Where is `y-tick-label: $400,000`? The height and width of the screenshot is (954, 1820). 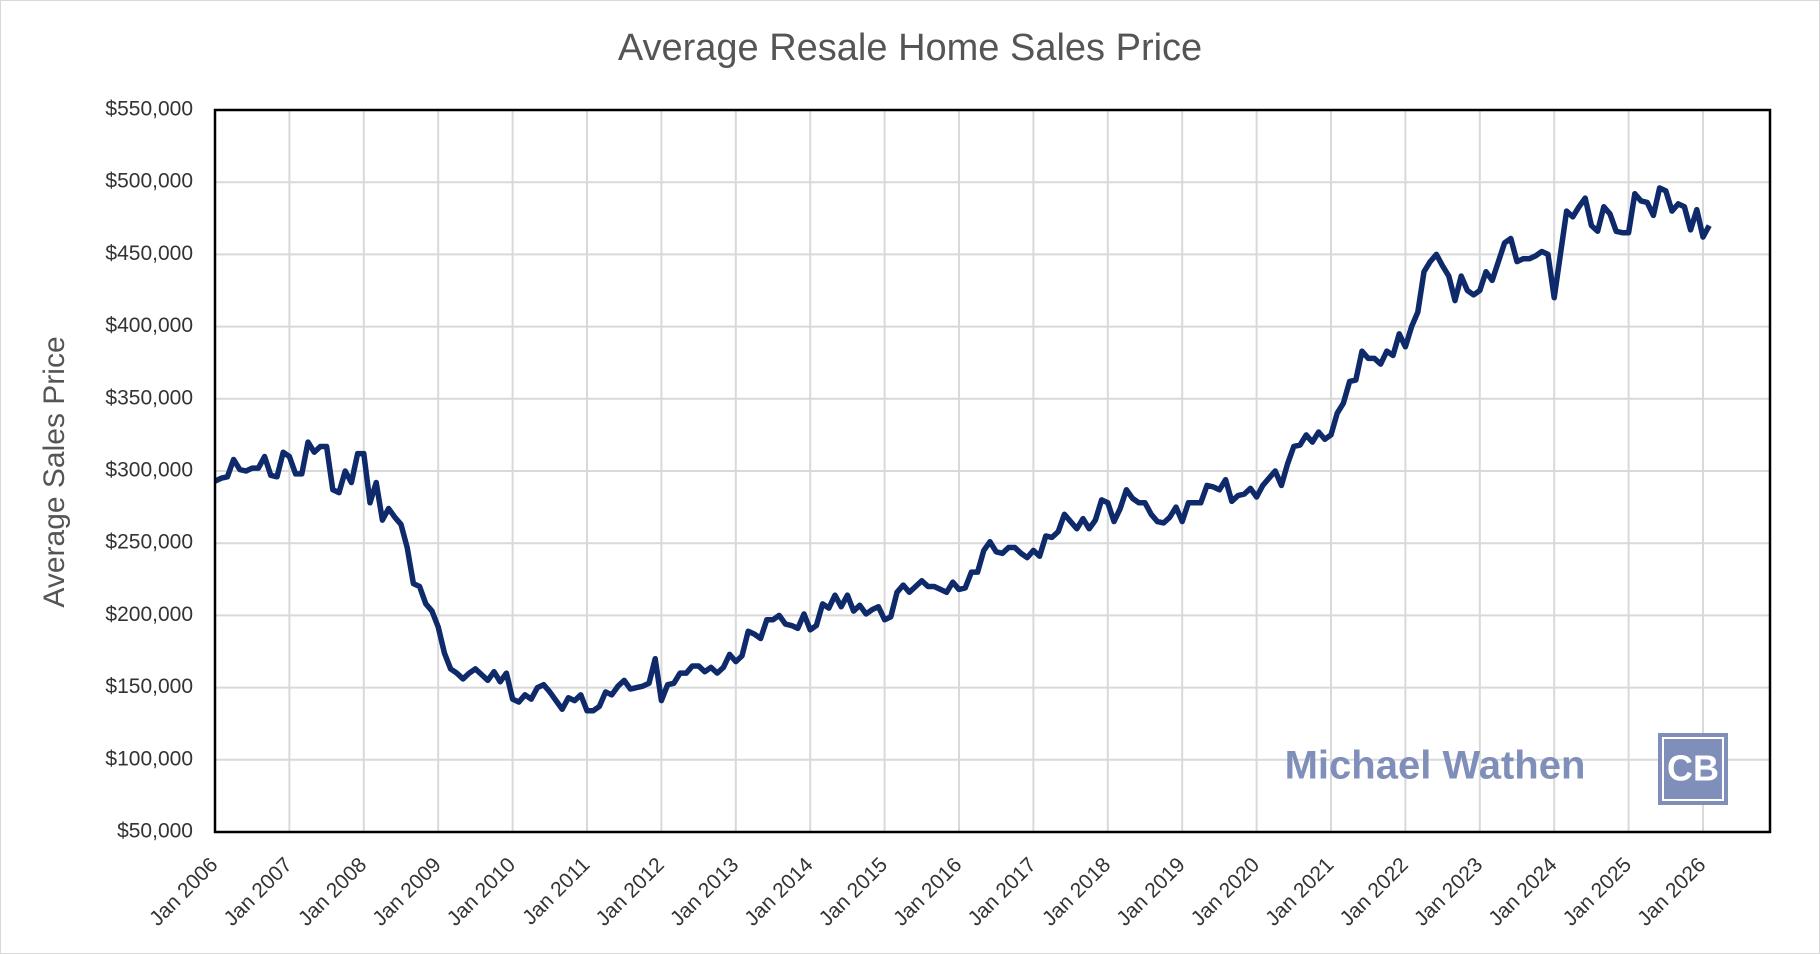 y-tick-label: $400,000 is located at coordinates (149, 325).